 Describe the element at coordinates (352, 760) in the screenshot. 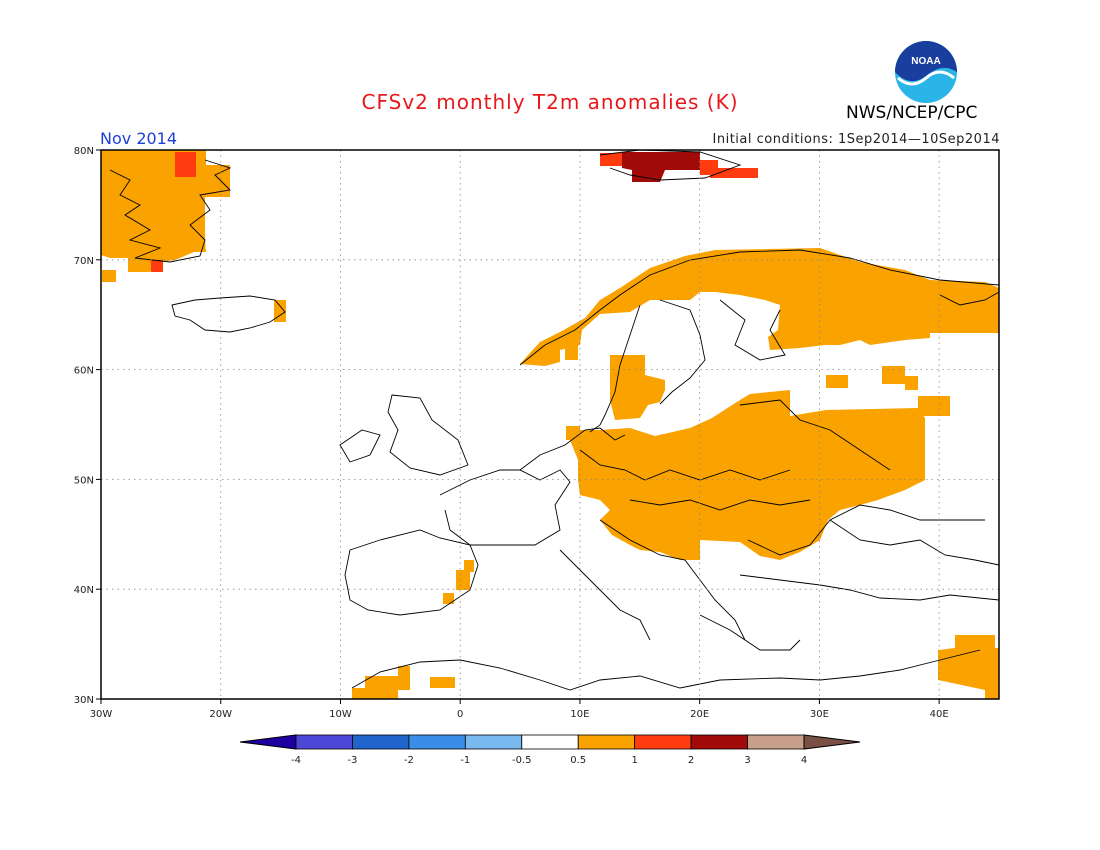

I see `colorbar-label: -3` at that location.